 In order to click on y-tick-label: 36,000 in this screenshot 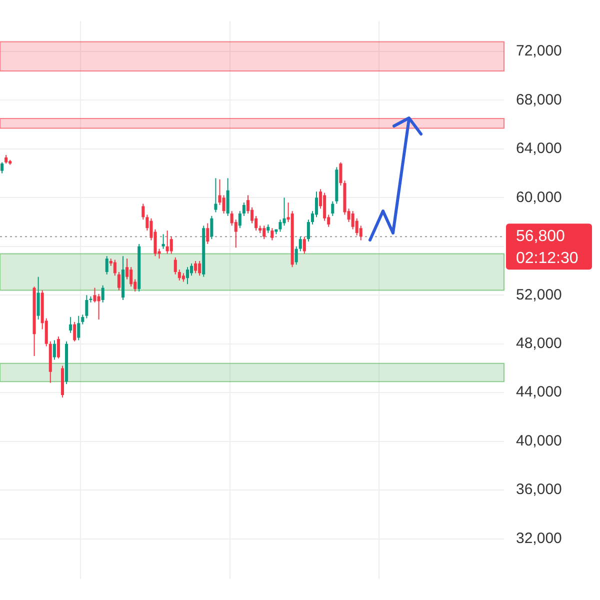, I will do `click(539, 489)`.